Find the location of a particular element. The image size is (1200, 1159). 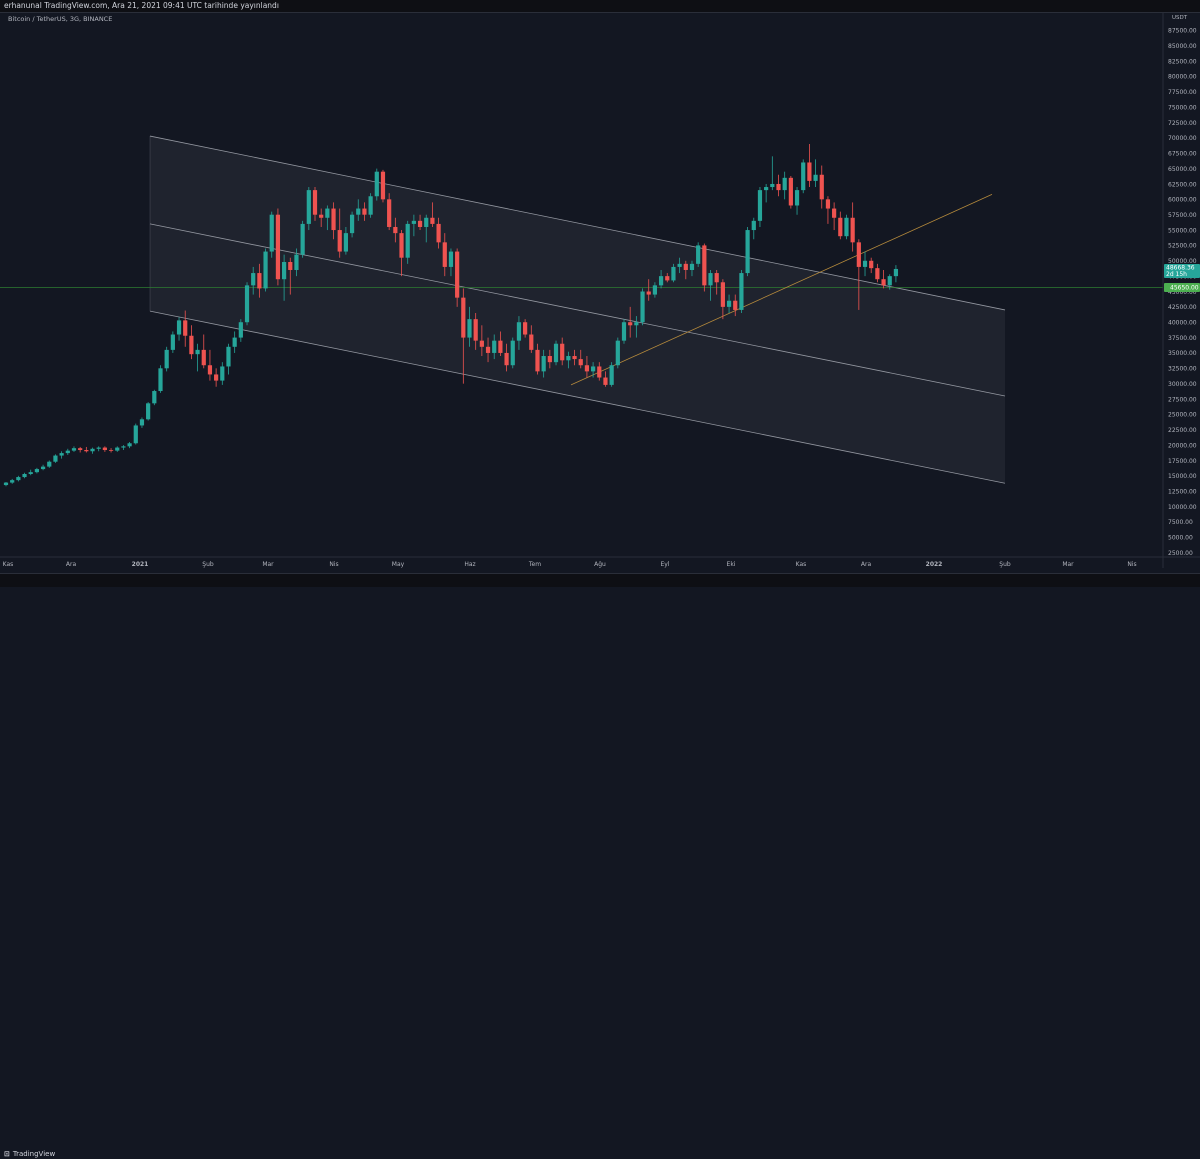

channel-upper-line is located at coordinates (577, 223).